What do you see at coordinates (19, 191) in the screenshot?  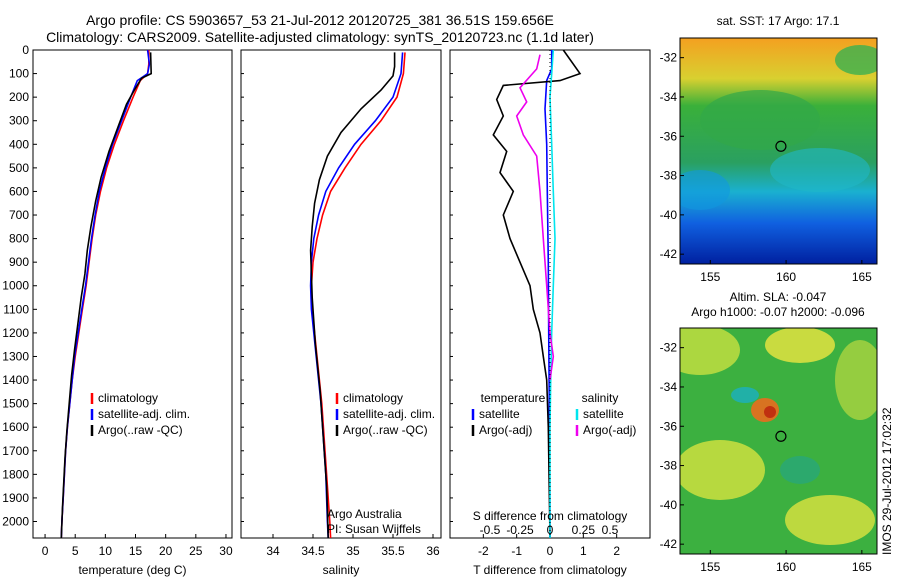 I see `y-tick-label: 600` at bounding box center [19, 191].